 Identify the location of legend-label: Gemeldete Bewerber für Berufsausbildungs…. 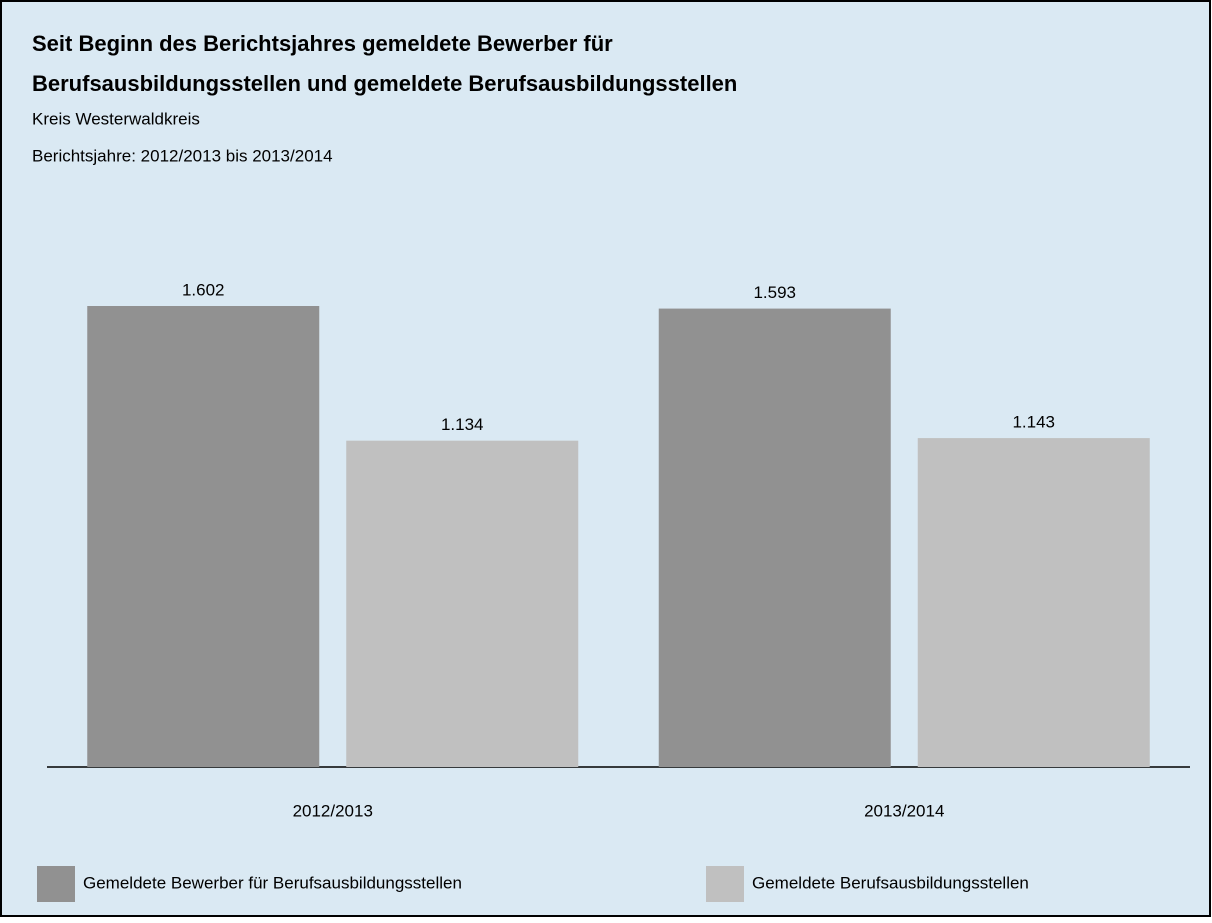
(272, 882).